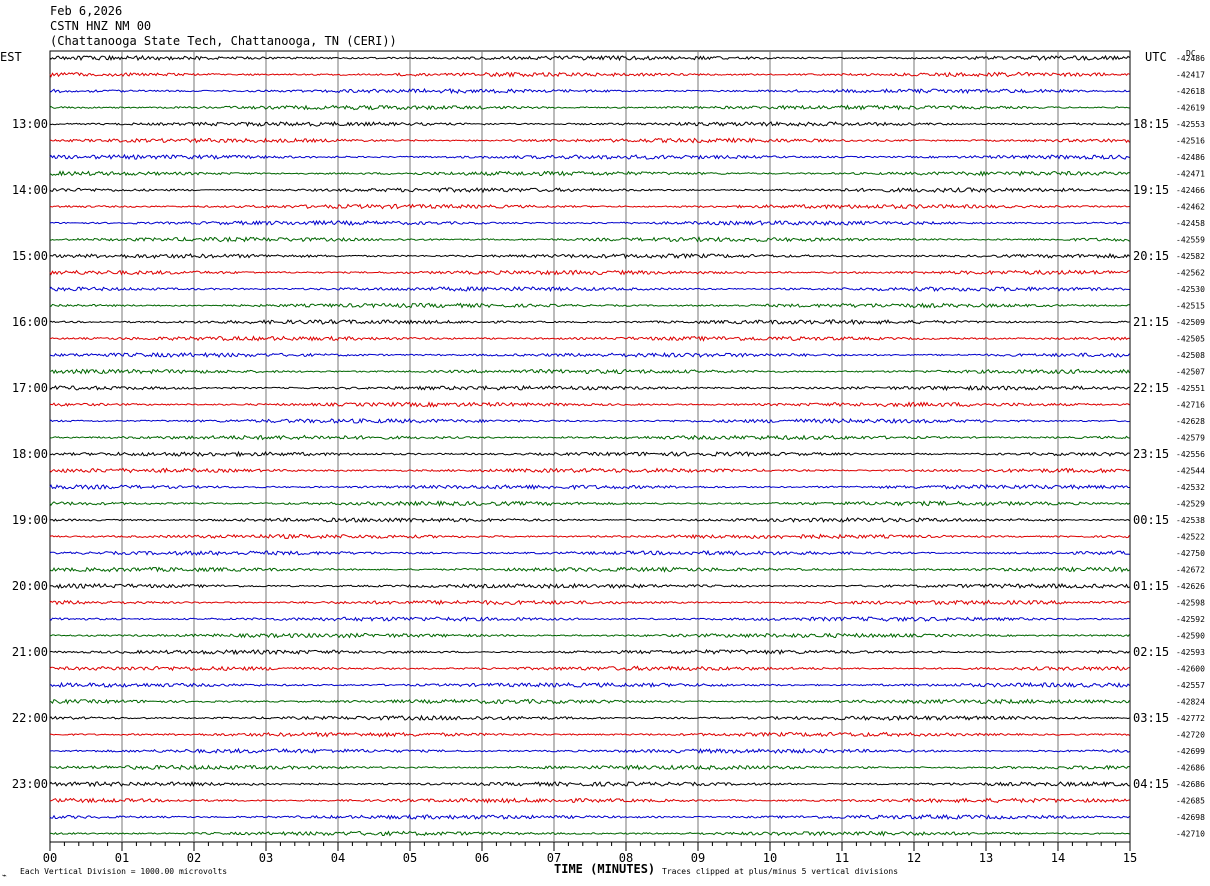 The width and height of the screenshot is (1210, 886). What do you see at coordinates (605, 869) in the screenshot?
I see `x-axis-title: TIME (MINUTES)` at bounding box center [605, 869].